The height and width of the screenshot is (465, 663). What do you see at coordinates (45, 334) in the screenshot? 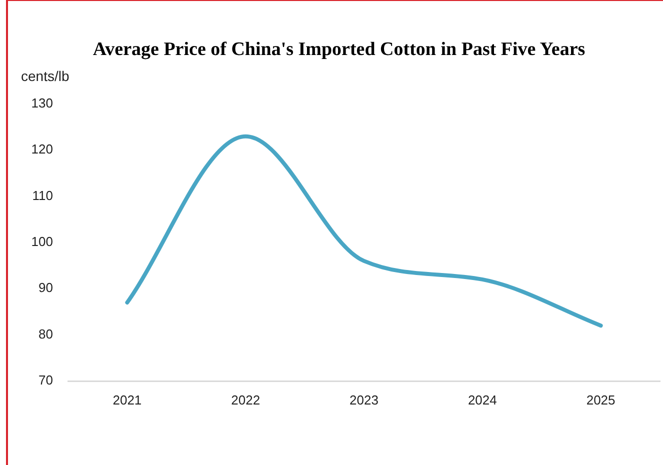
I see `y-tick-label: 80` at bounding box center [45, 334].